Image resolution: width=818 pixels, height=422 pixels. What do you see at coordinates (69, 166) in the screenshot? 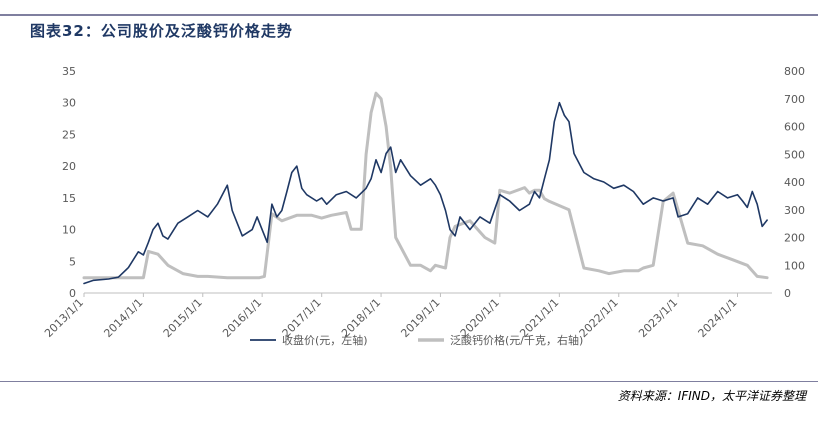
I see `y-left-tick-label: 20` at bounding box center [69, 166].